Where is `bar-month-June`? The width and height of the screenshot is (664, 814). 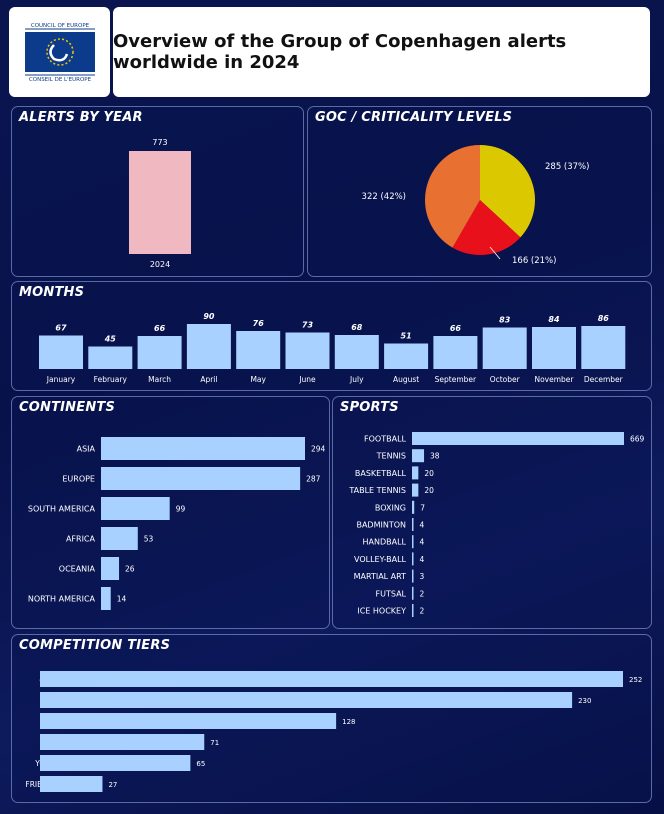
bar-month-June is located at coordinates (307, 350).